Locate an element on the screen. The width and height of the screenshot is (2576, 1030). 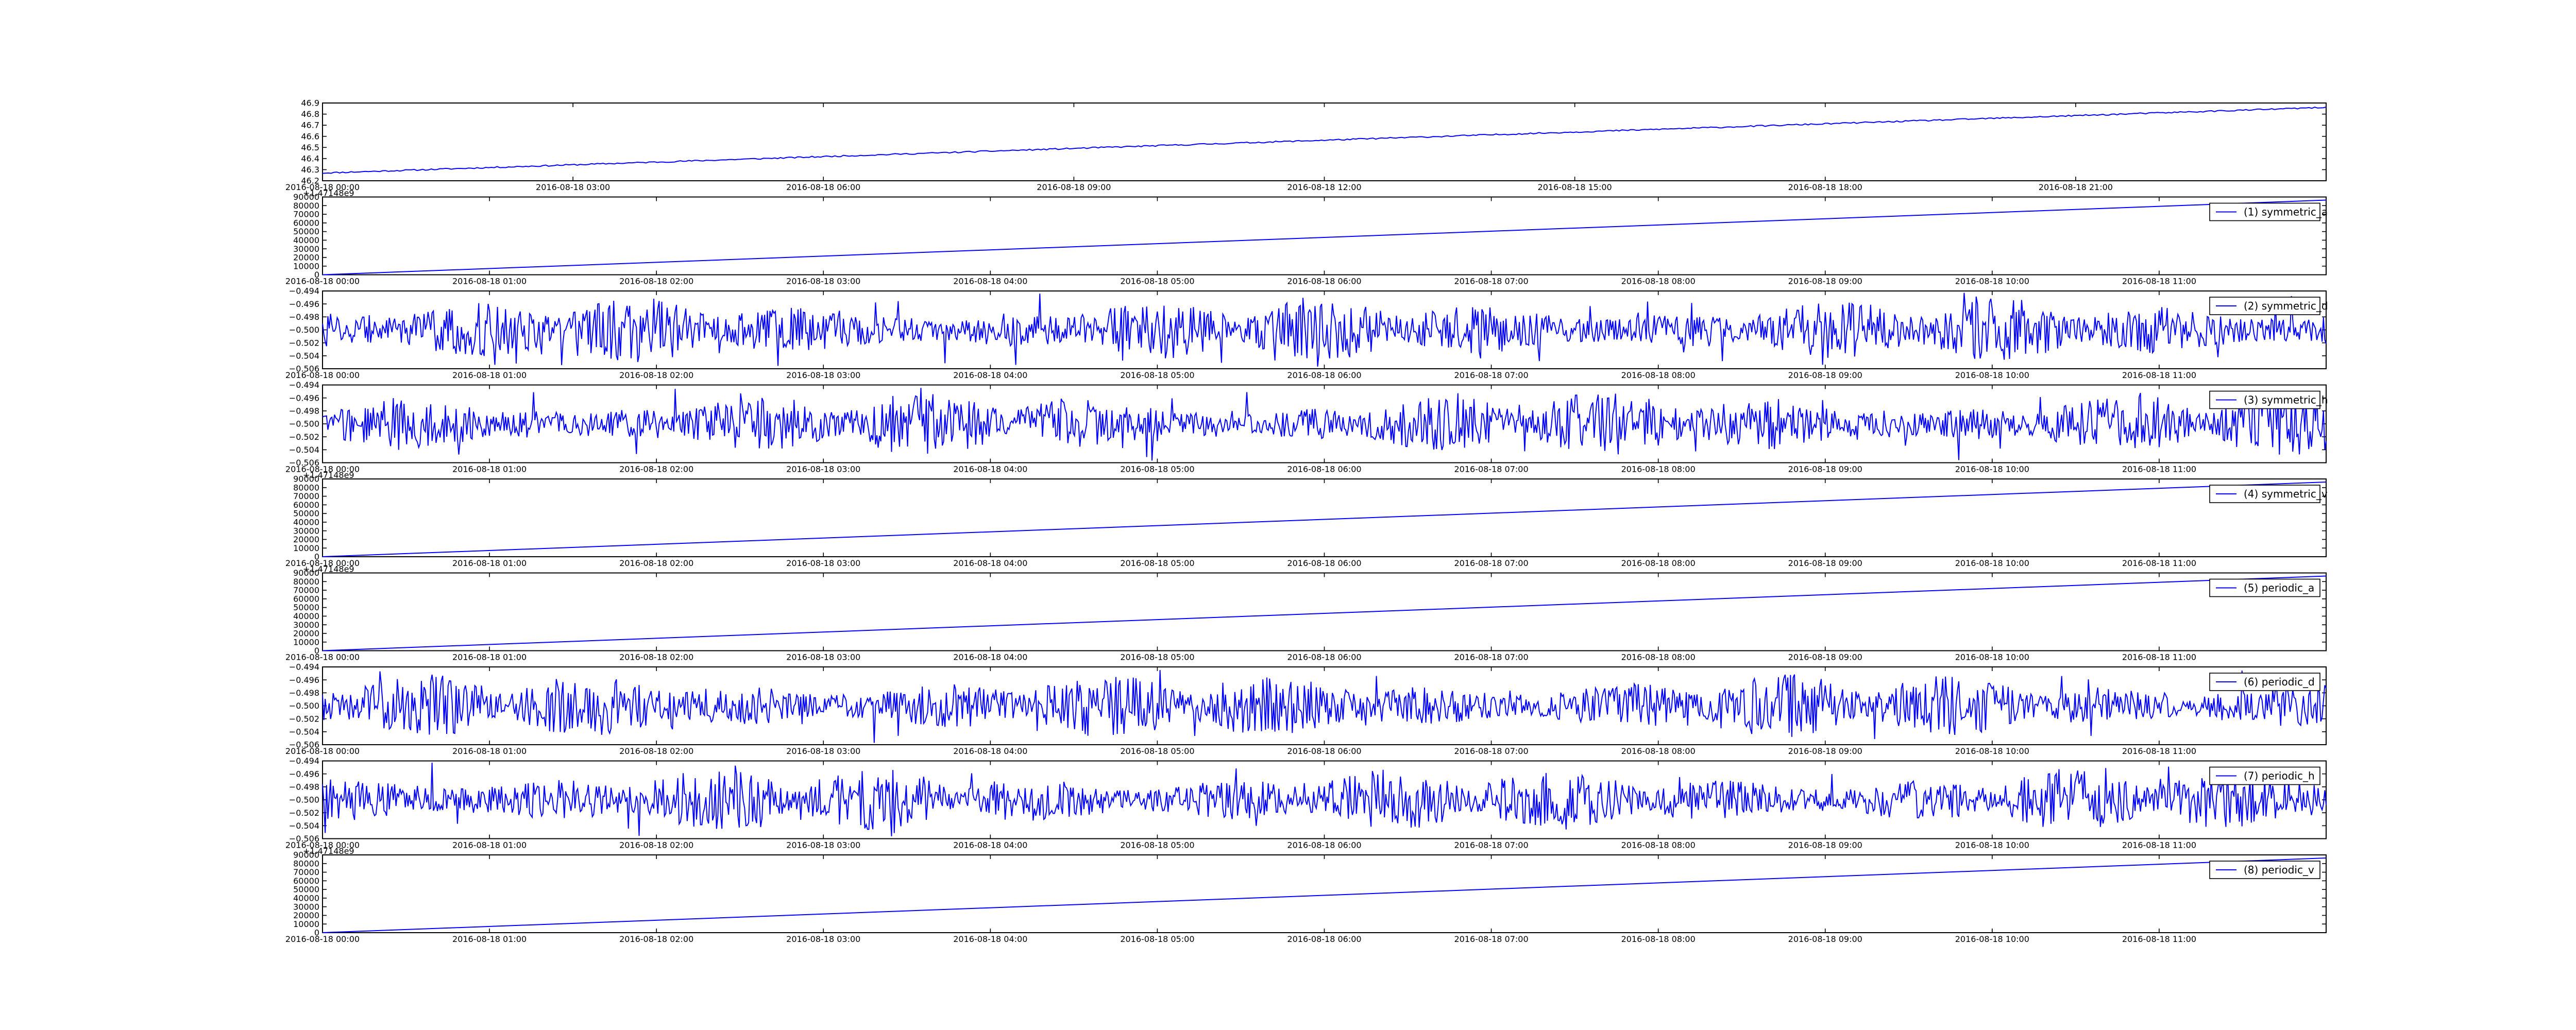
legend-label: (4) symmetric_v is located at coordinates (2286, 494).